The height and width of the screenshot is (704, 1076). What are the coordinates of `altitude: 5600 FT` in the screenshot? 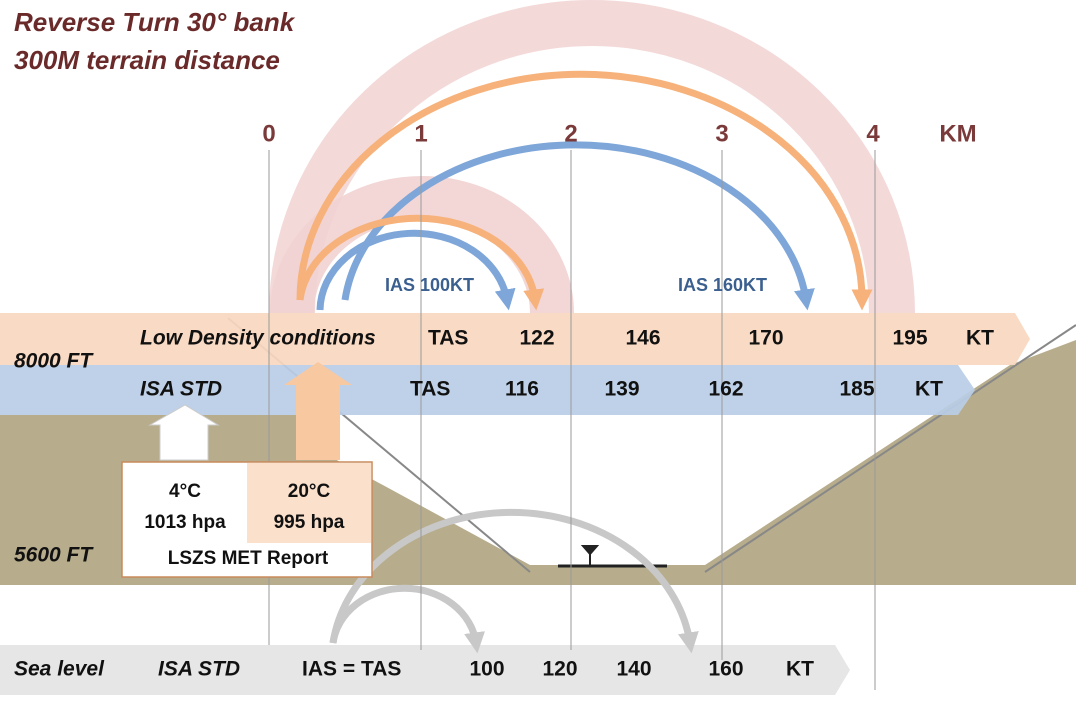 It's located at (54, 555).